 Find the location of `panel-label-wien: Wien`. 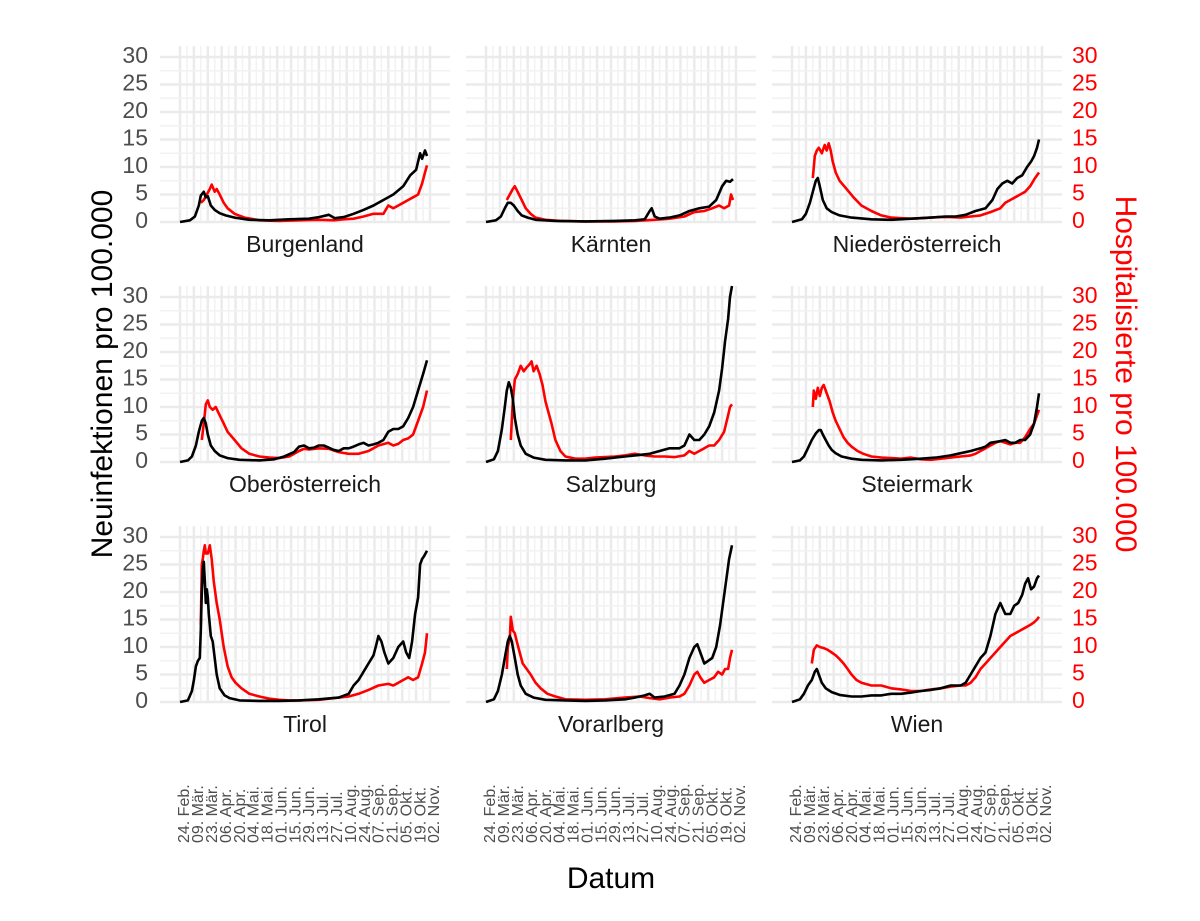

panel-label-wien: Wien is located at coordinates (917, 724).